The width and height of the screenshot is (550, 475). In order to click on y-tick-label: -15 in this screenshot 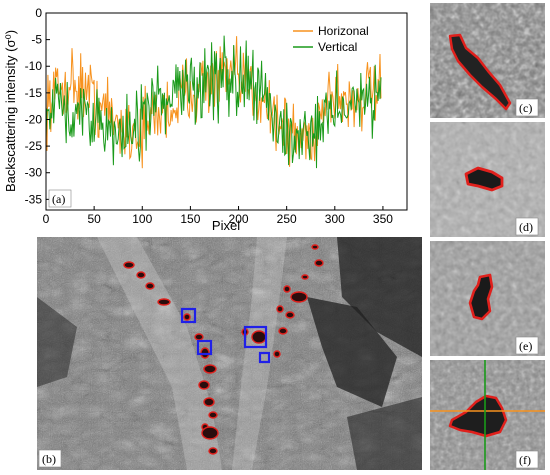, I will do `click(34, 93)`.